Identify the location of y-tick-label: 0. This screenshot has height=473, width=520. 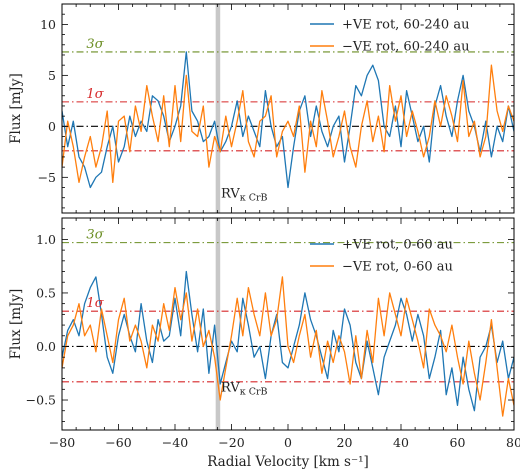
(52, 126).